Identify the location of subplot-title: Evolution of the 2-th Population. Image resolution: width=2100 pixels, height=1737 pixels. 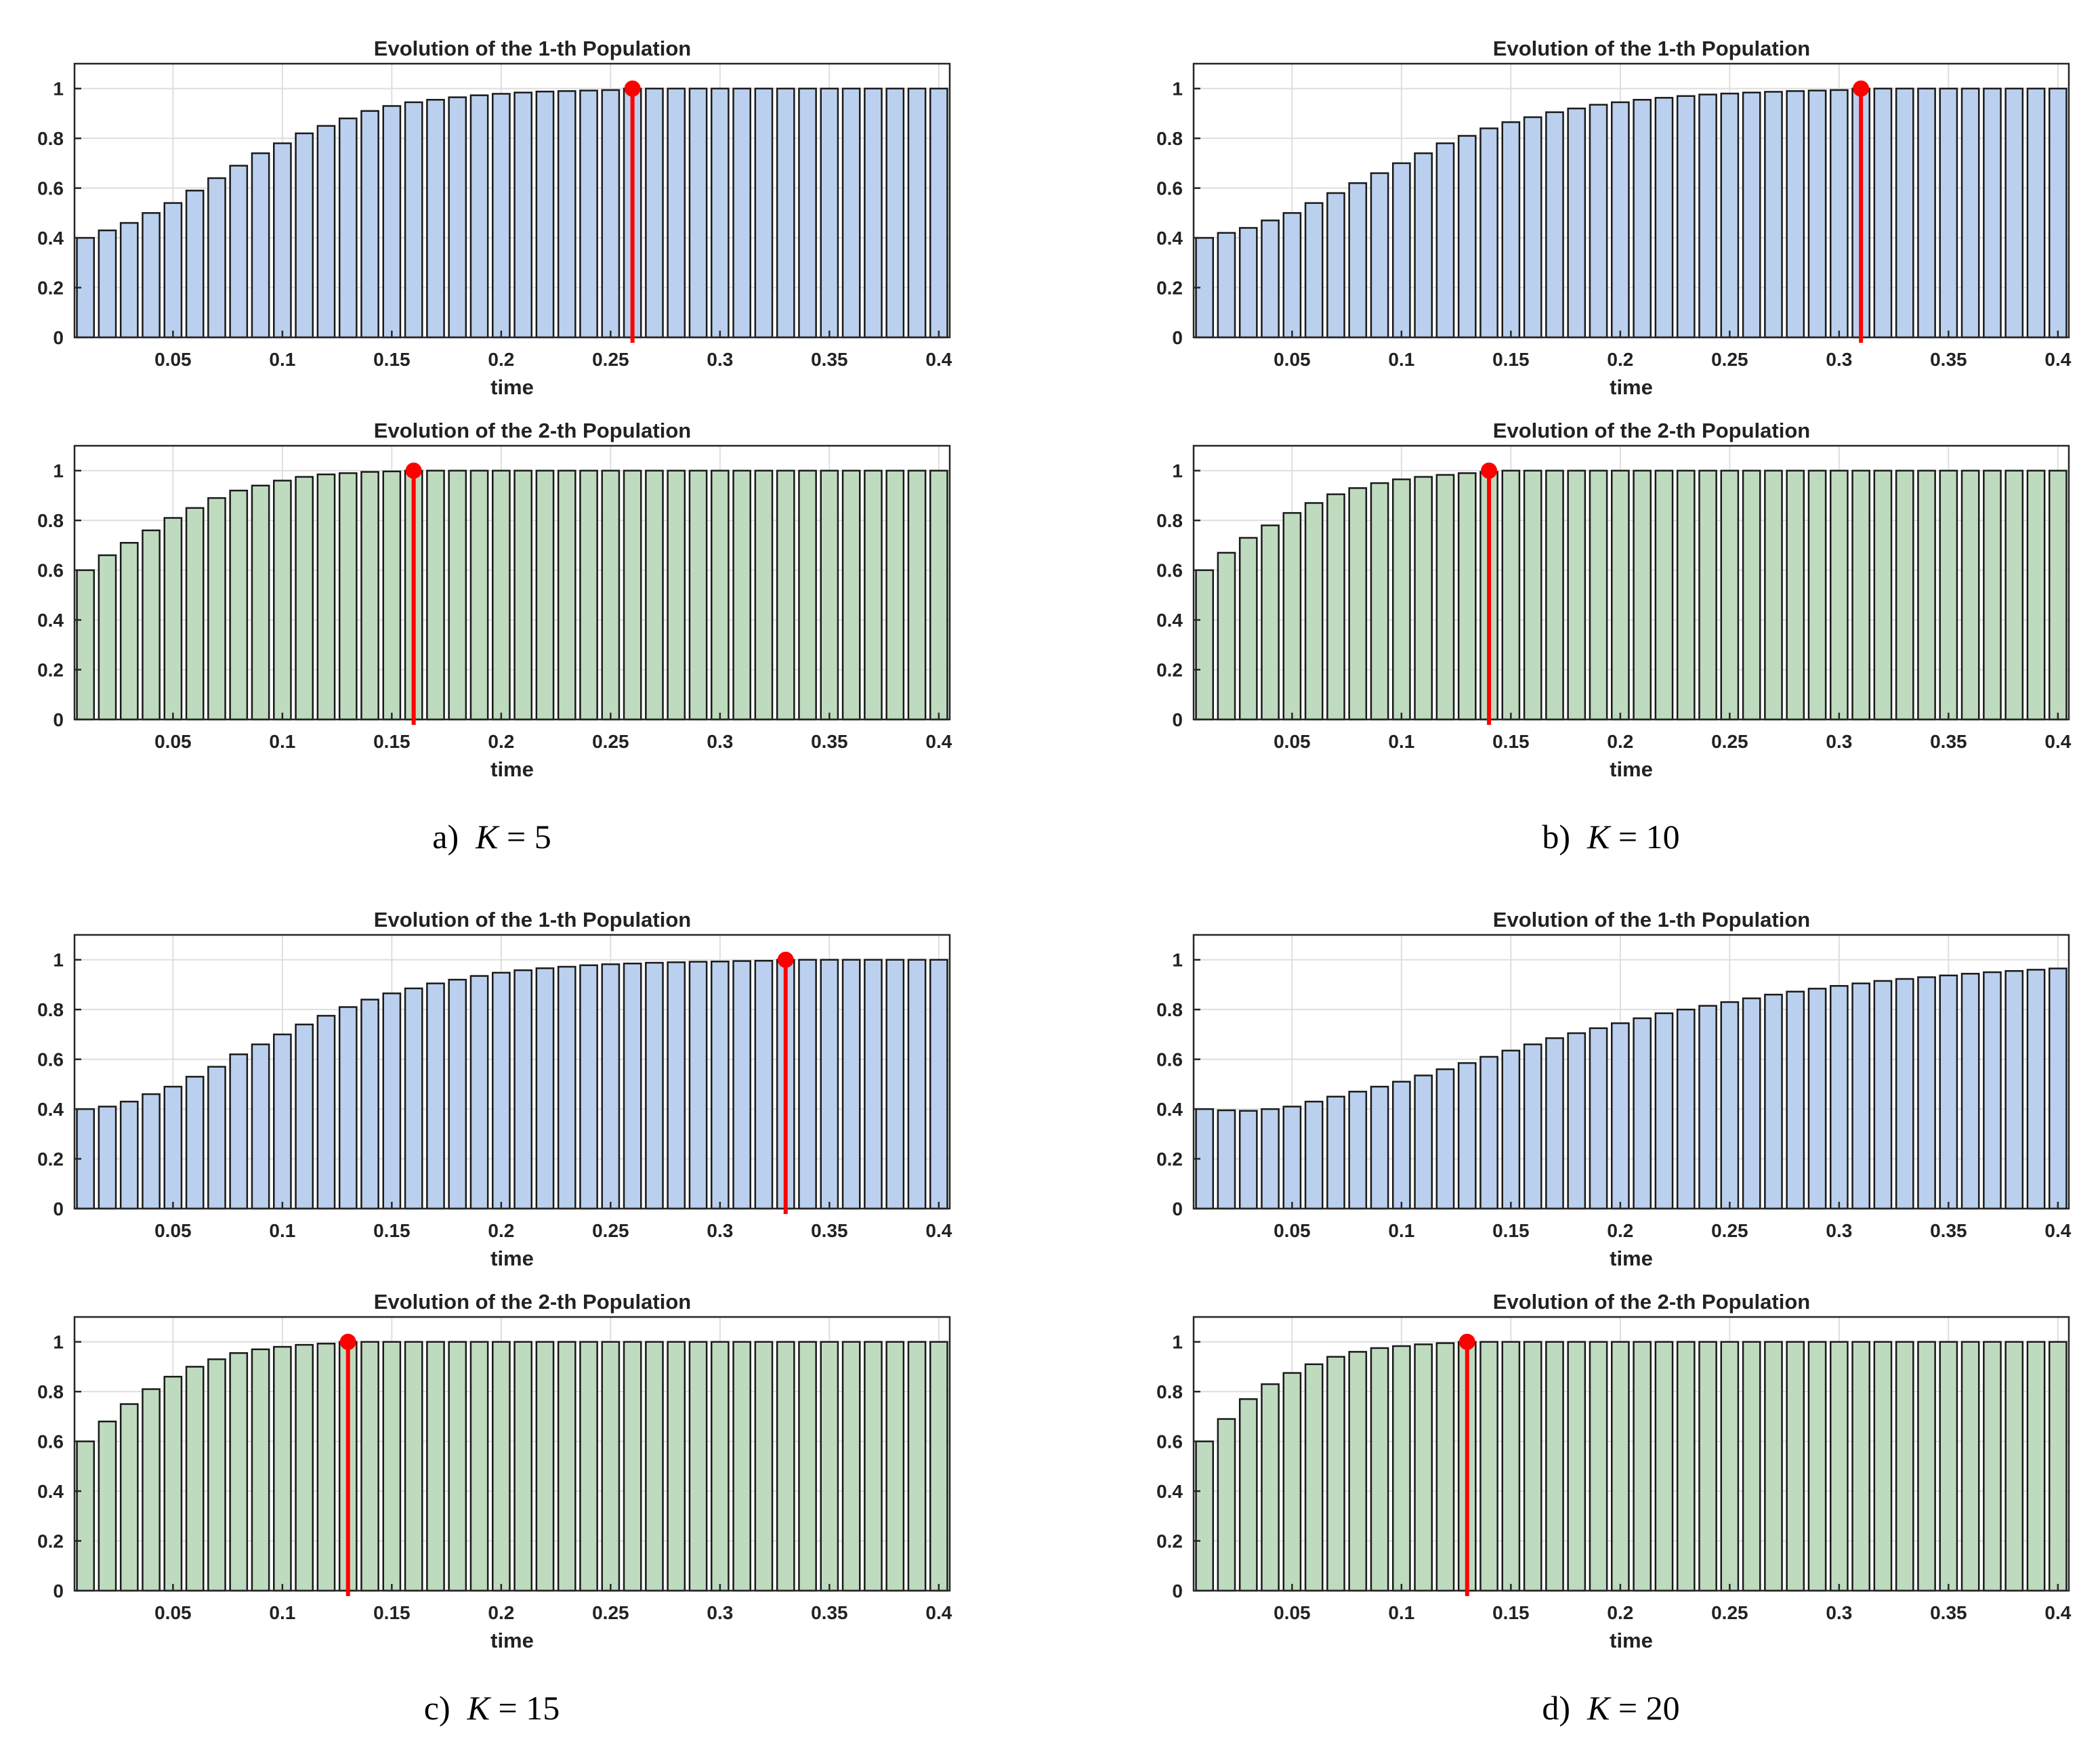
(532, 430).